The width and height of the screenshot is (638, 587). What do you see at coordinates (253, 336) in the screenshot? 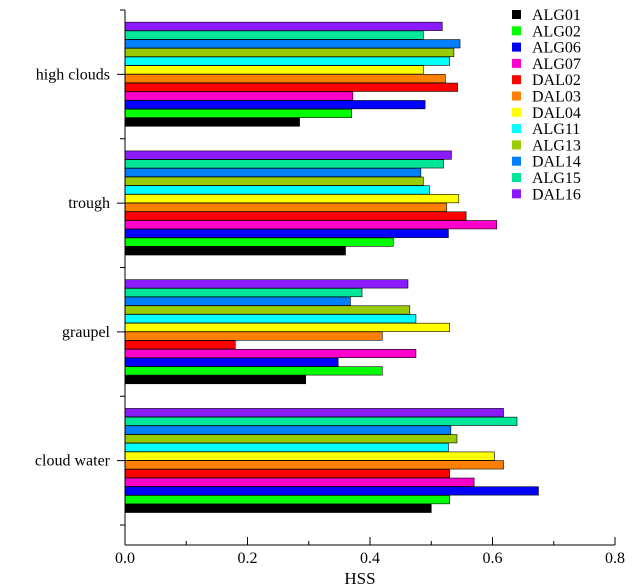
I see `bar-dal03-graupel` at bounding box center [253, 336].